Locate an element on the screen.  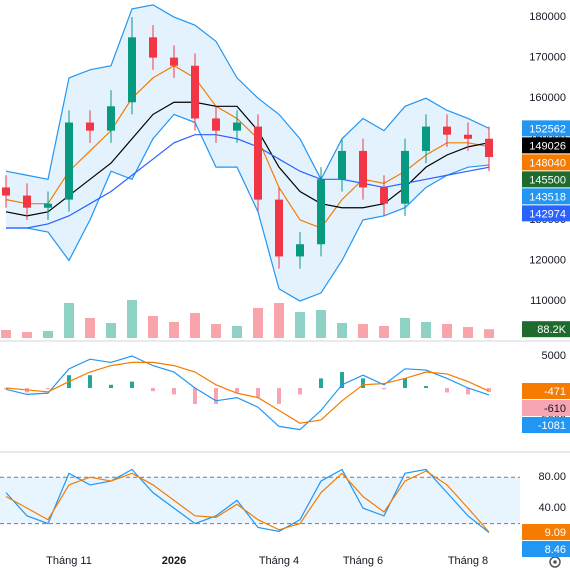
x-tick-label: Tháng 8 is located at coordinates (468, 561).